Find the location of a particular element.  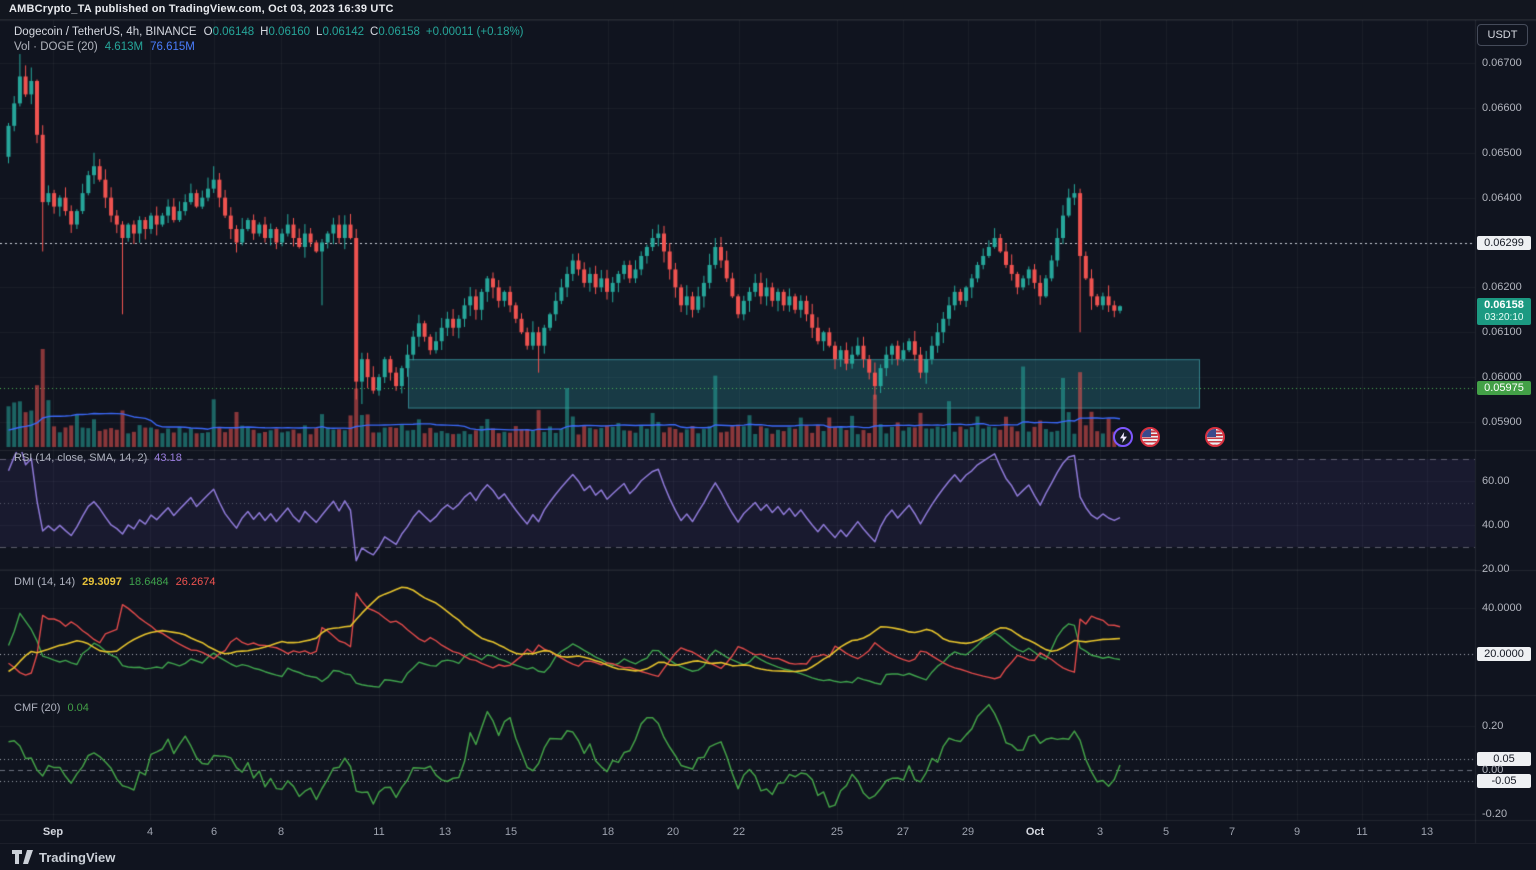

rsi-value: 43.18 is located at coordinates (168, 458).